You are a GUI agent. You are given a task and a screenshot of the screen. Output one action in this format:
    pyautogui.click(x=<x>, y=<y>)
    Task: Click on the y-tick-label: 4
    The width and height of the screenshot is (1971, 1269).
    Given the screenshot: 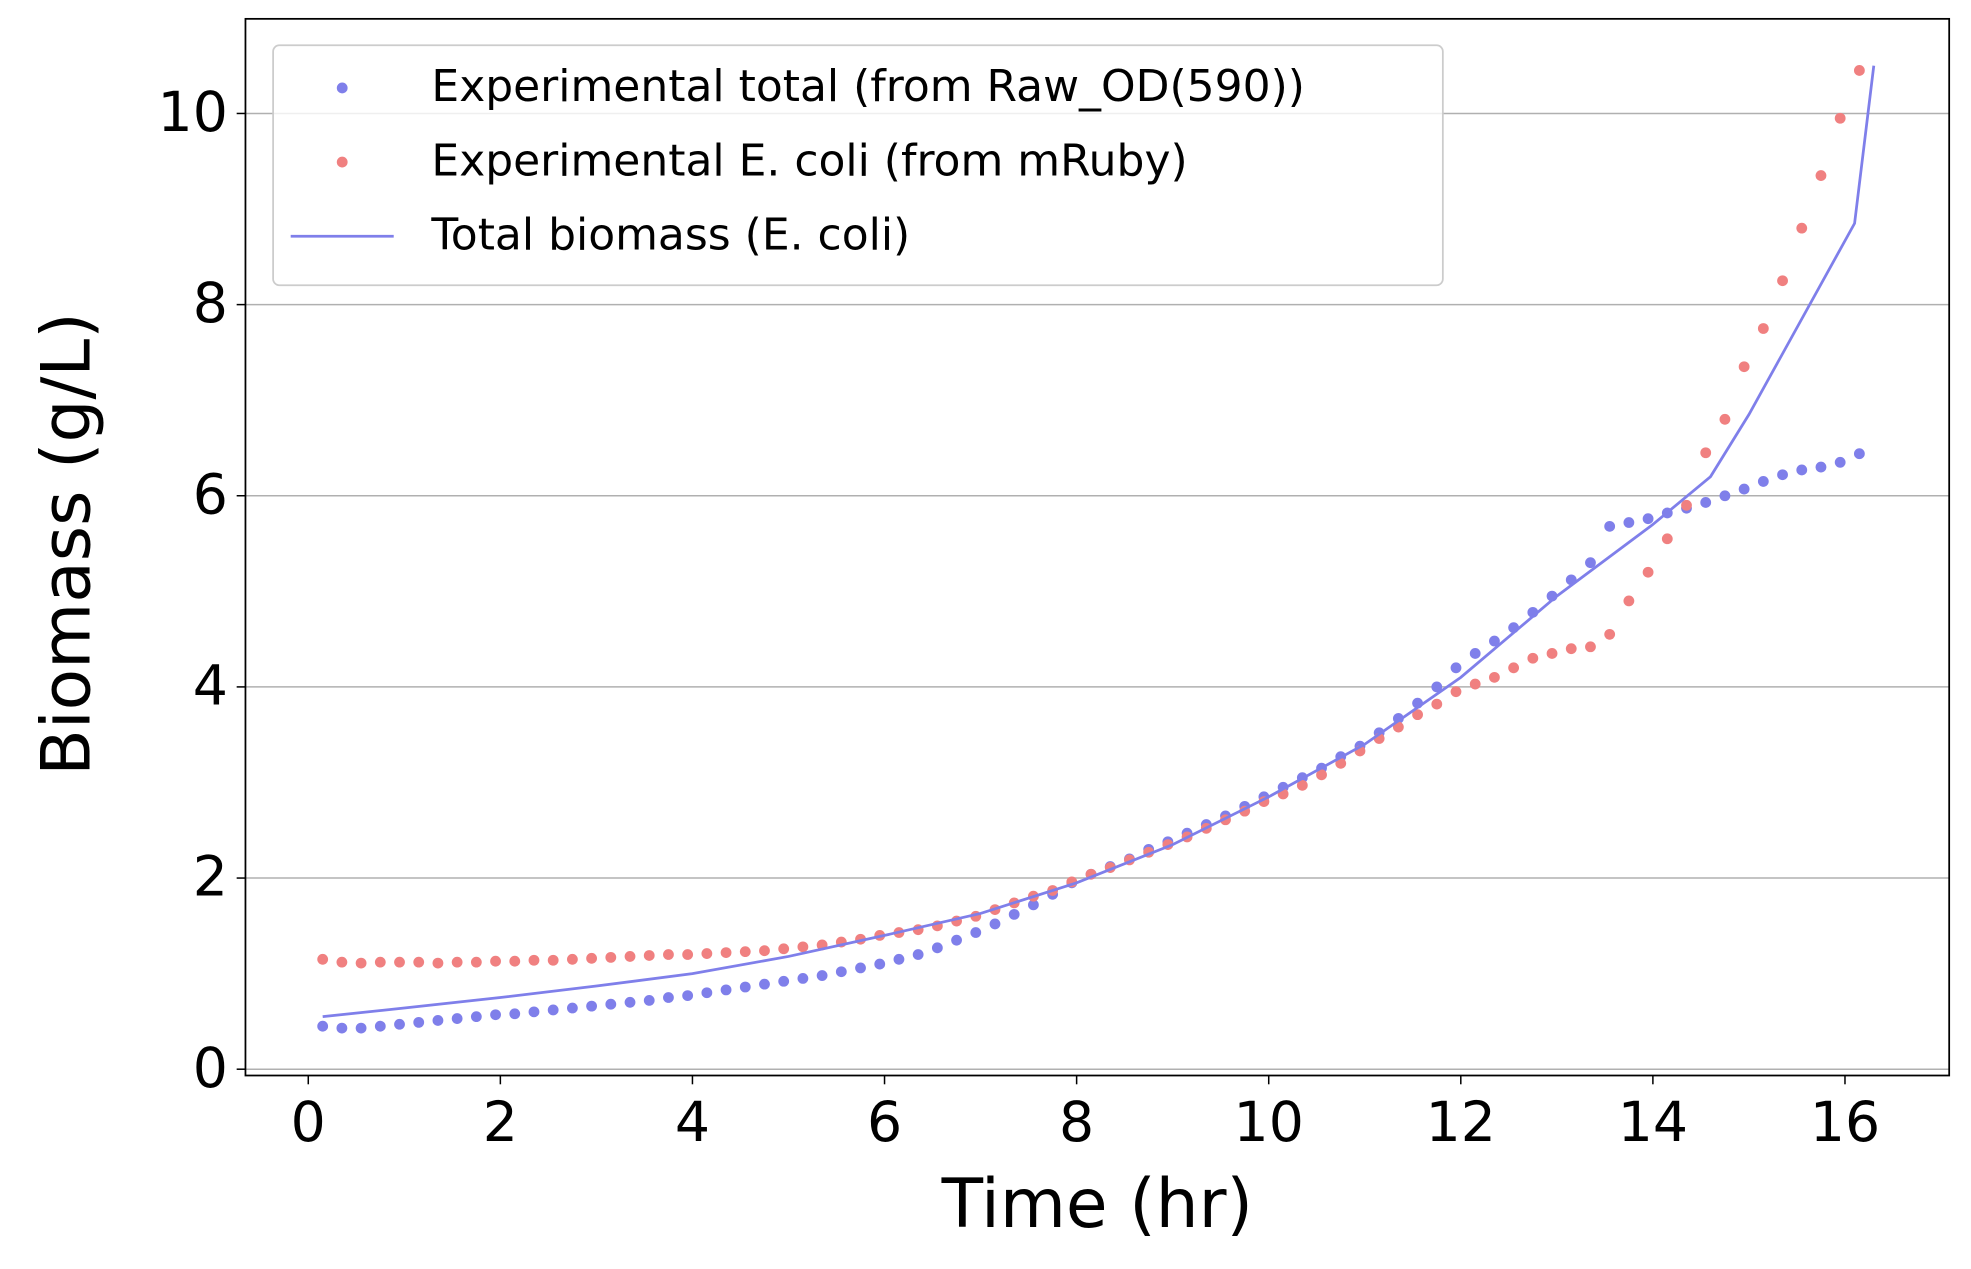 What is the action you would take?
    pyautogui.click(x=210, y=687)
    